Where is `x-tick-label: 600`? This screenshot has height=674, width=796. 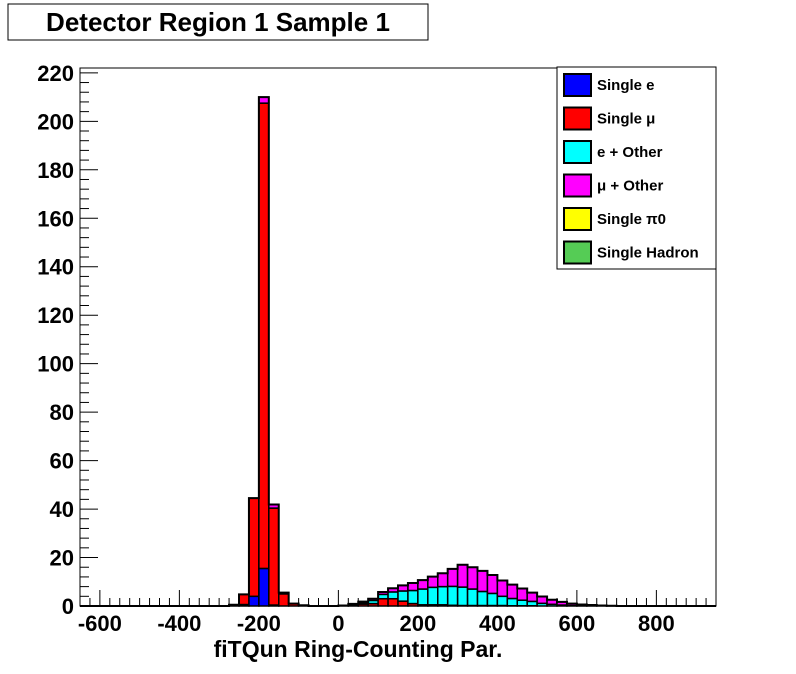
x-tick-label: 600 is located at coordinates (577, 623).